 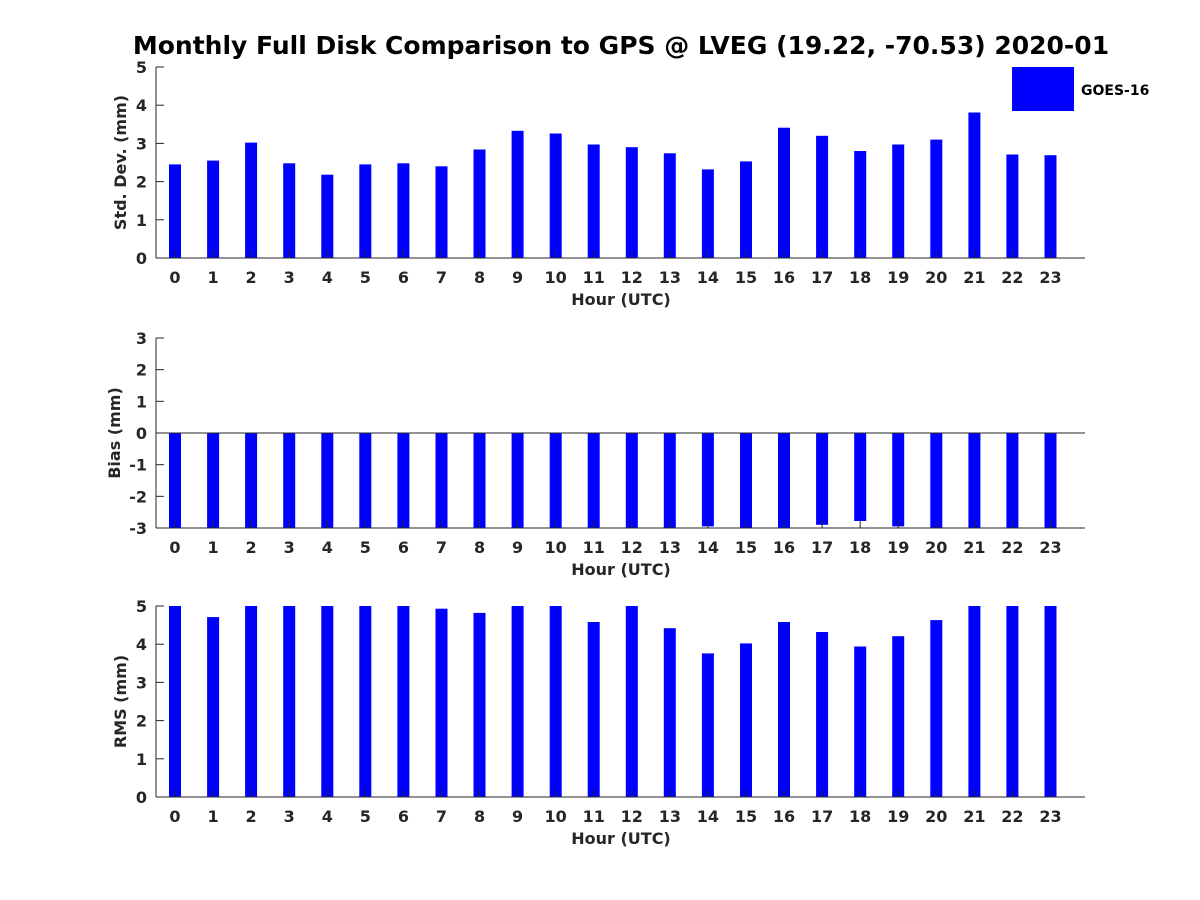 I want to click on x-tick-label: 16, so click(x=784, y=547).